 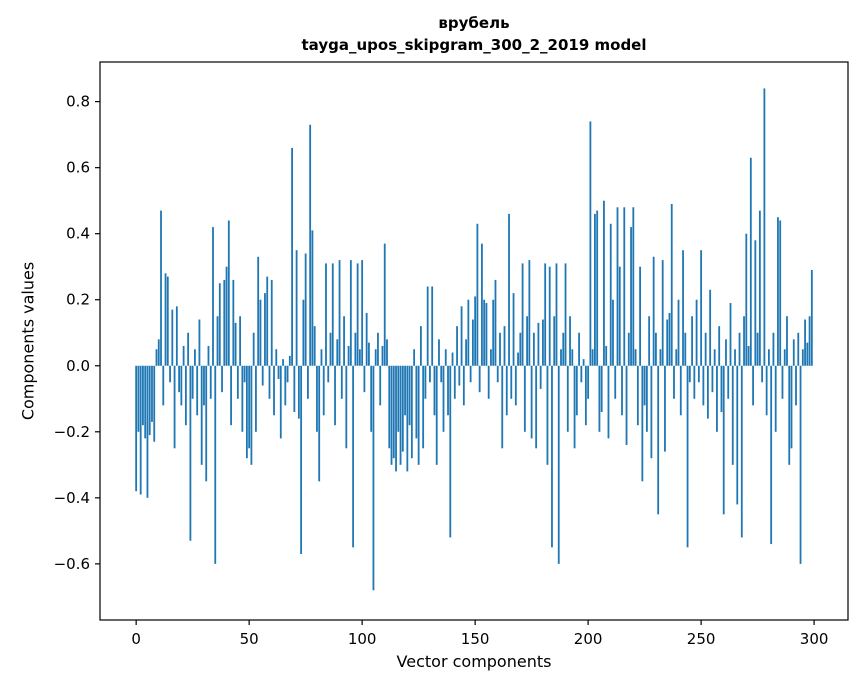 I want to click on y-tick-label: 0.2, so click(x=78, y=300).